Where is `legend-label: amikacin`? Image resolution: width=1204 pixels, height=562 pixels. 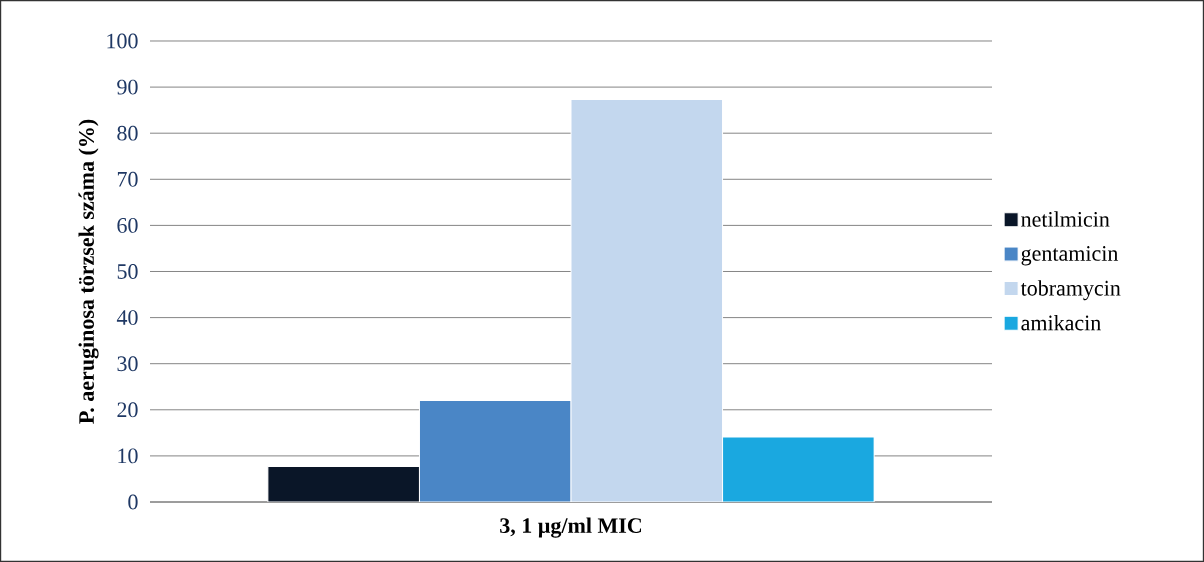
legend-label: amikacin is located at coordinates (1061, 322).